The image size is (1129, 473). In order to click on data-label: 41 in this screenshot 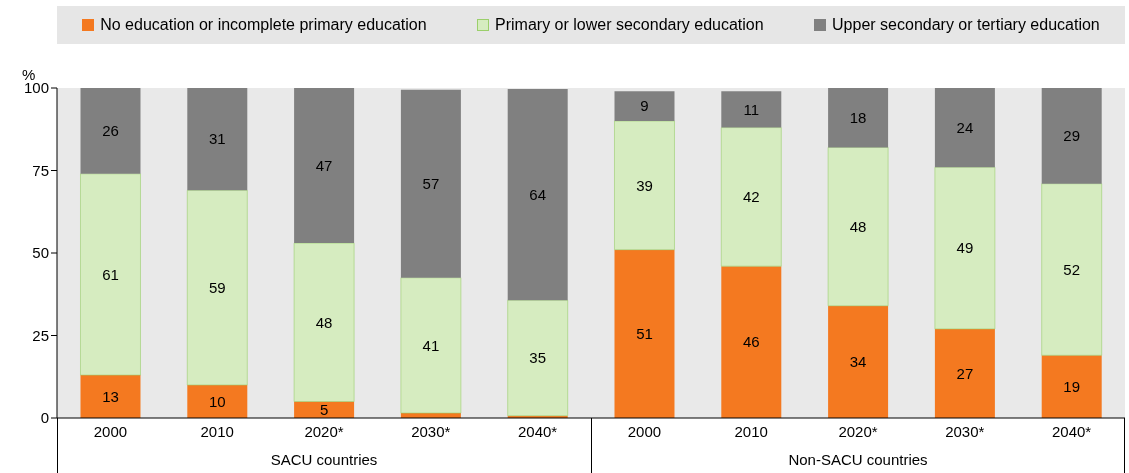, I will do `click(431, 345)`.